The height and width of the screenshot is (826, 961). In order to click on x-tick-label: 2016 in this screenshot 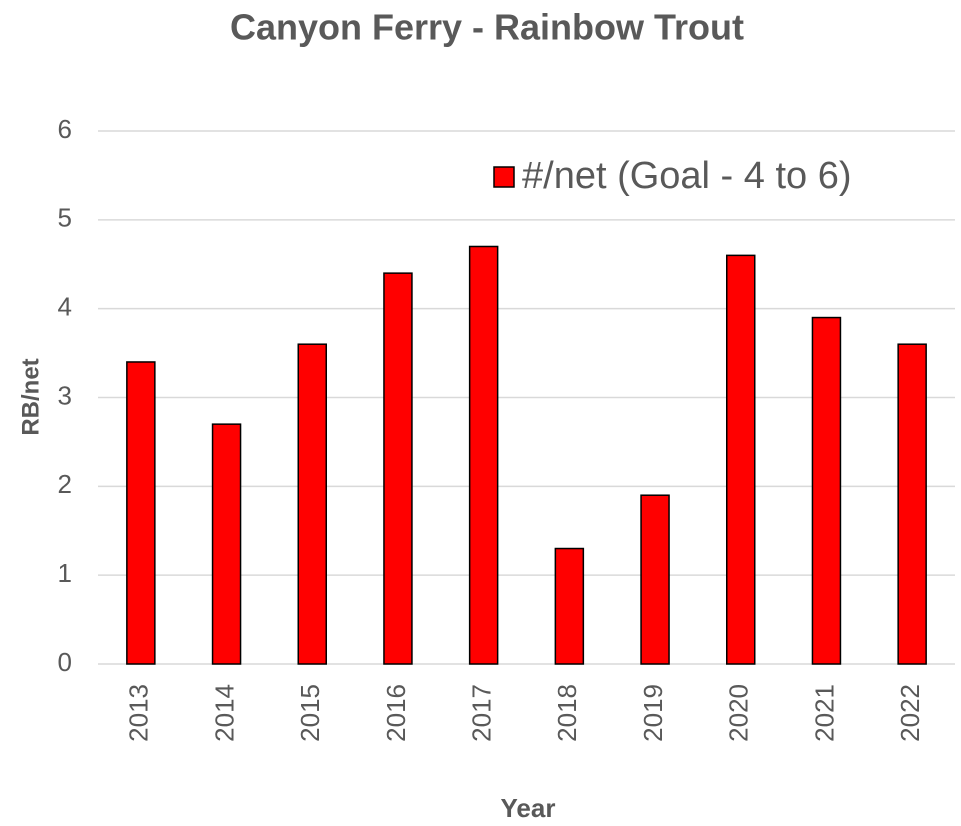, I will do `click(396, 713)`.